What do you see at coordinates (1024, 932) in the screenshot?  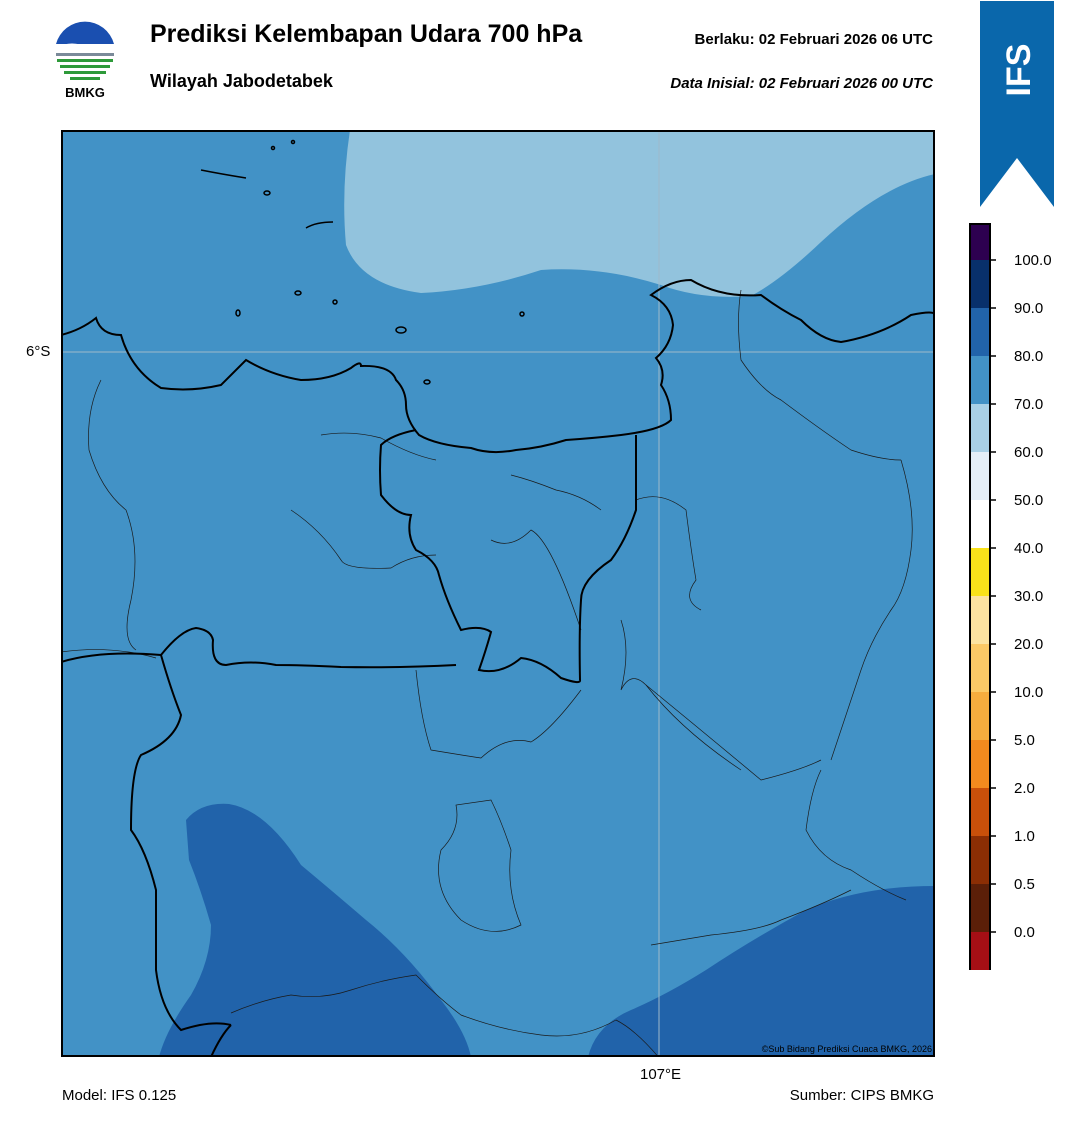 I see `colorbar-tick-label: 0.0` at bounding box center [1024, 932].